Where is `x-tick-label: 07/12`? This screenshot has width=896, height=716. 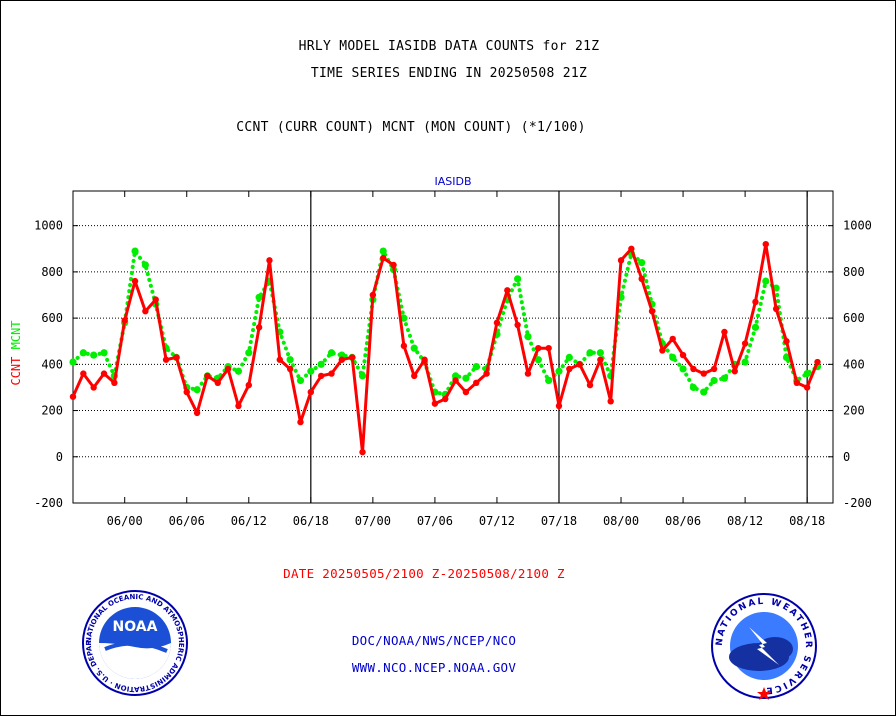 x-tick-label: 07/12 is located at coordinates (497, 521).